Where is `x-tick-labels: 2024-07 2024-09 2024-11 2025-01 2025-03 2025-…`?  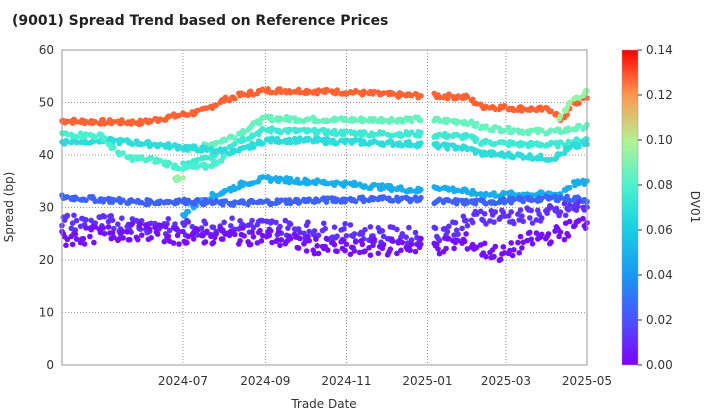
x-tick-labels: 2024-07 2024-09 2024-11 2025-01 2025-03 2025-… is located at coordinates (385, 381).